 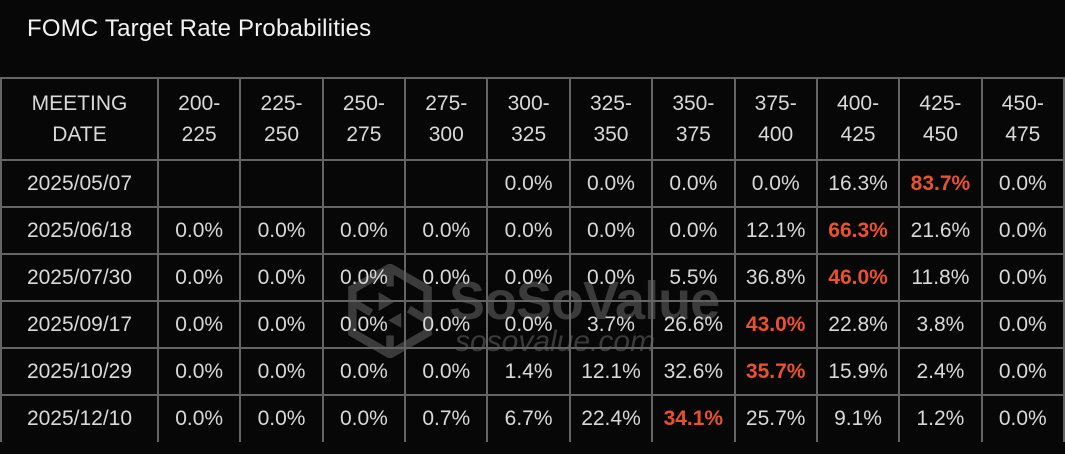 What do you see at coordinates (199, 28) in the screenshot?
I see `page-title: FOMC Target Rate Probabilities` at bounding box center [199, 28].